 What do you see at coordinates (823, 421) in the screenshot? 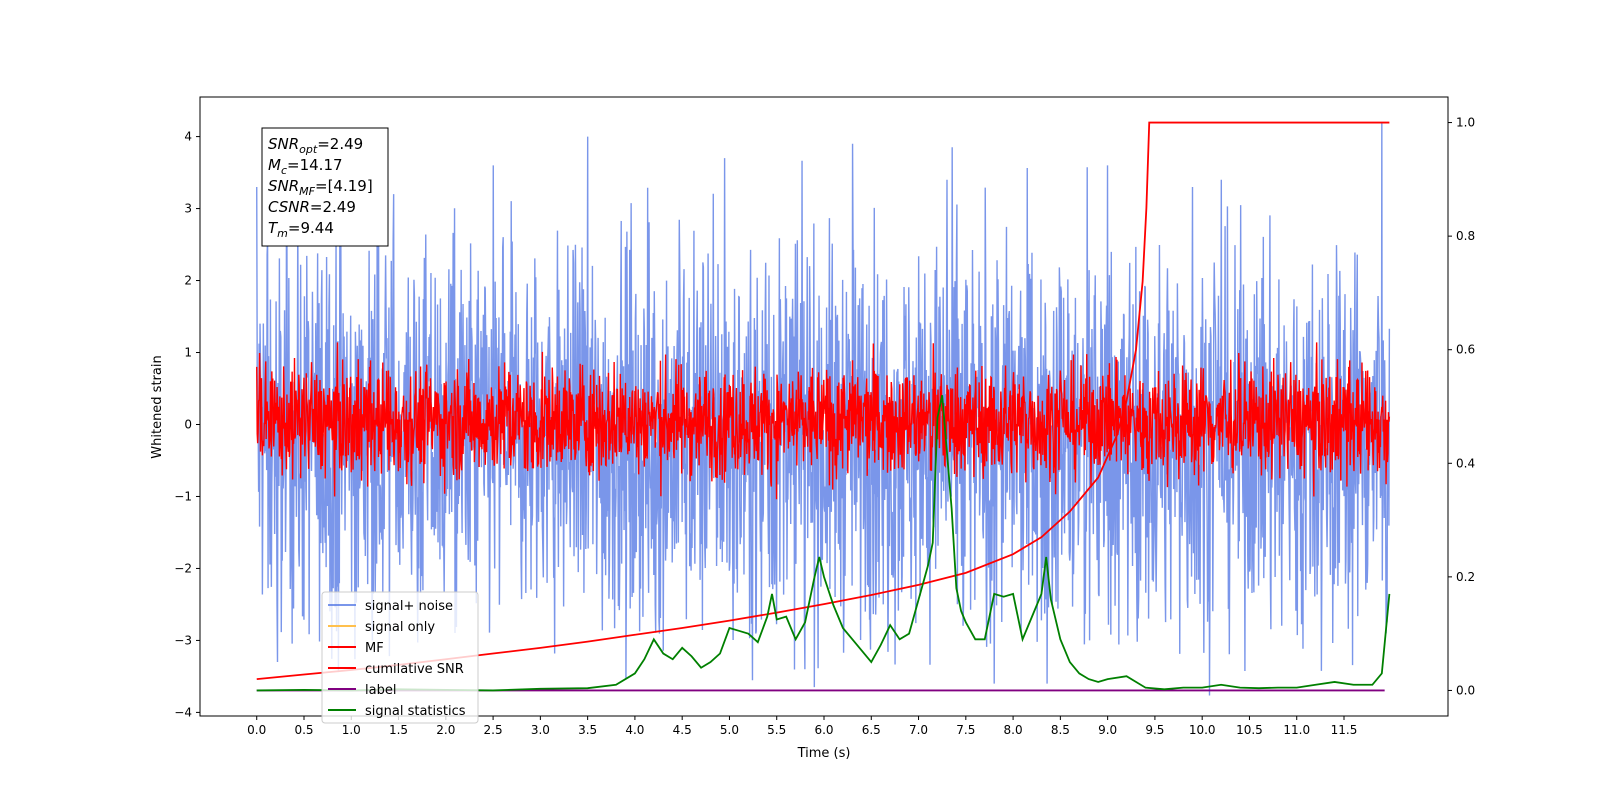
I see `series-mf` at bounding box center [823, 421].